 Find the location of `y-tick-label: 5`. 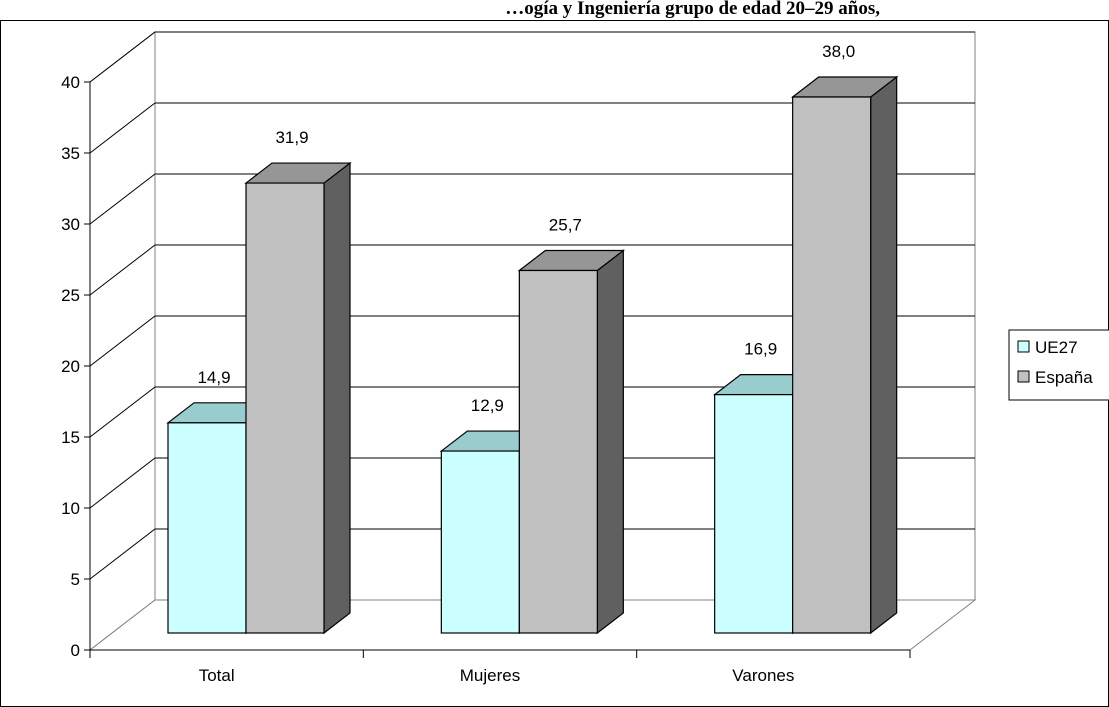

y-tick-label: 5 is located at coordinates (75, 579).